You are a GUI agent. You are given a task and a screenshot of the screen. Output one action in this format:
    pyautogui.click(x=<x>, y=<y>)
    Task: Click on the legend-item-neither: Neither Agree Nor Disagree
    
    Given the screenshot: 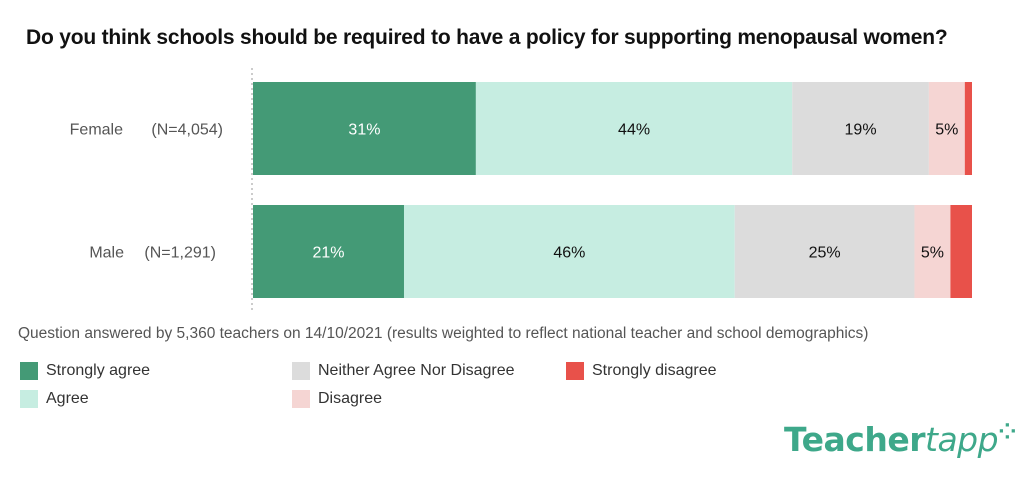 What is the action you would take?
    pyautogui.click(x=403, y=371)
    